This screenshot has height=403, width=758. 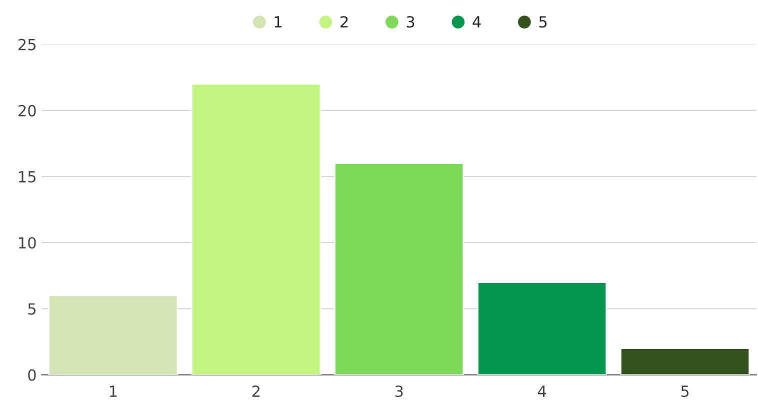 I want to click on legend-label: 4, so click(x=476, y=22).